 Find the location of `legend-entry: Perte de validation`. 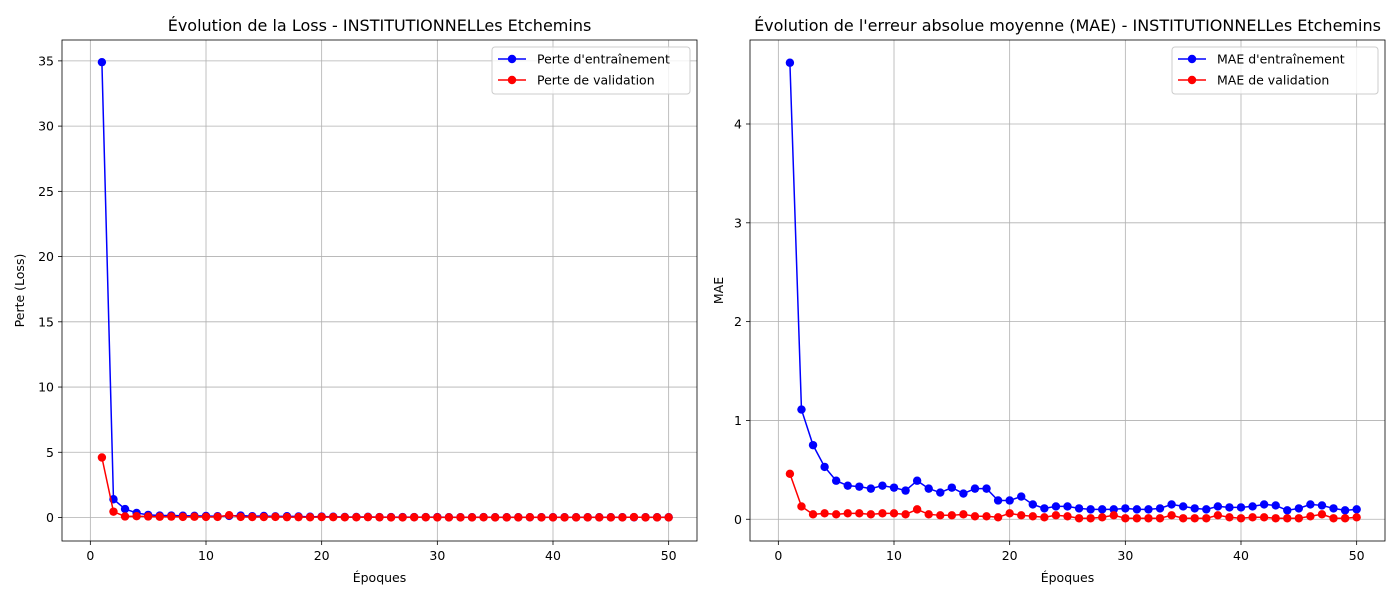

legend-entry: Perte de validation is located at coordinates (596, 80).